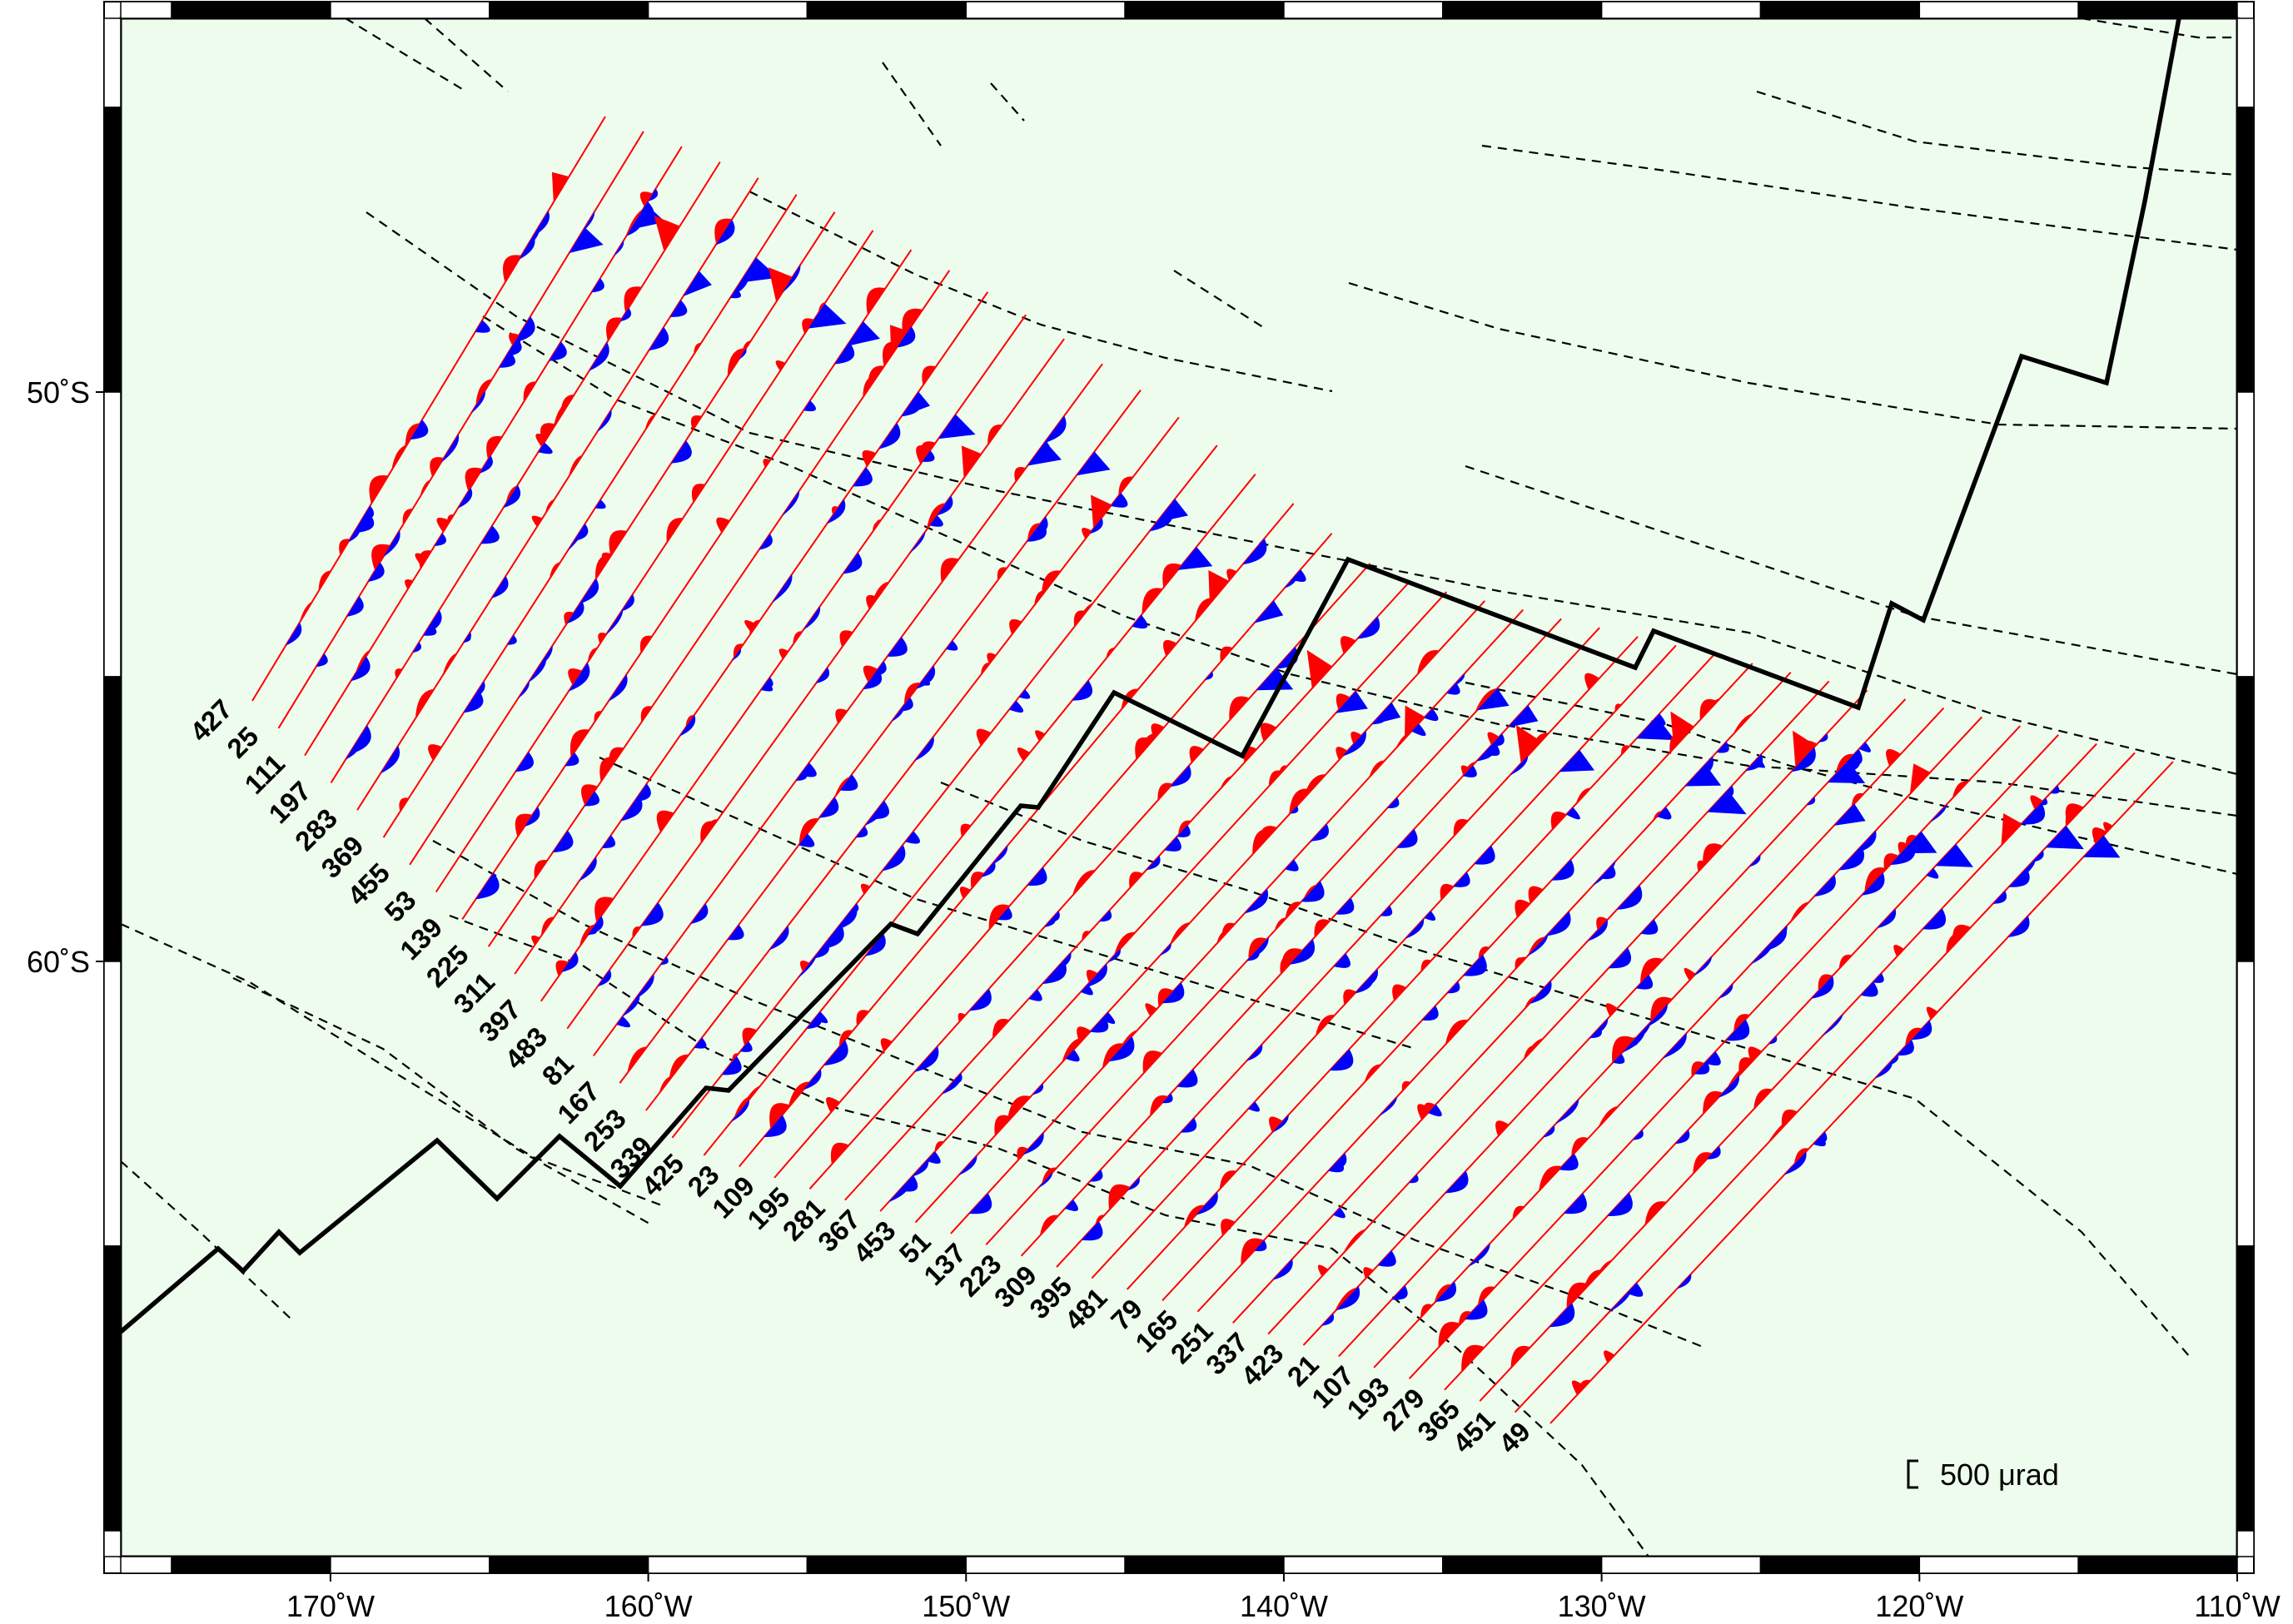 The height and width of the screenshot is (1624, 2293). Describe the element at coordinates (112, 819) in the screenshot. I see `frame-bar-left` at that location.